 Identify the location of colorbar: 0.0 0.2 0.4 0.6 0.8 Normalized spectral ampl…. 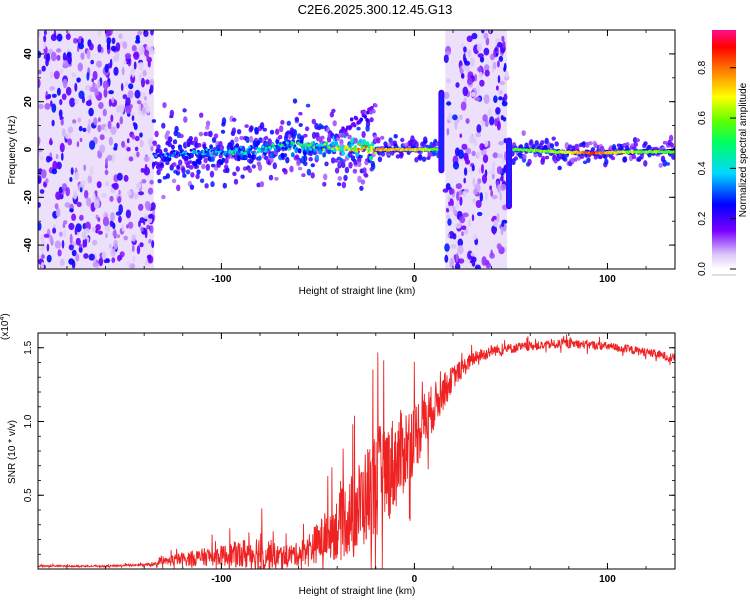
(723, 153).